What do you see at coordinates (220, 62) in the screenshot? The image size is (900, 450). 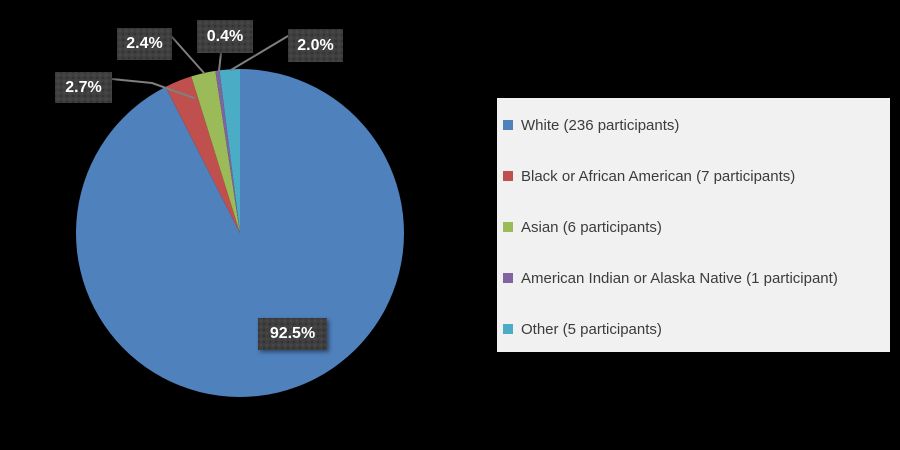 I see `leader-line-american-indian-or-alaska-native` at bounding box center [220, 62].